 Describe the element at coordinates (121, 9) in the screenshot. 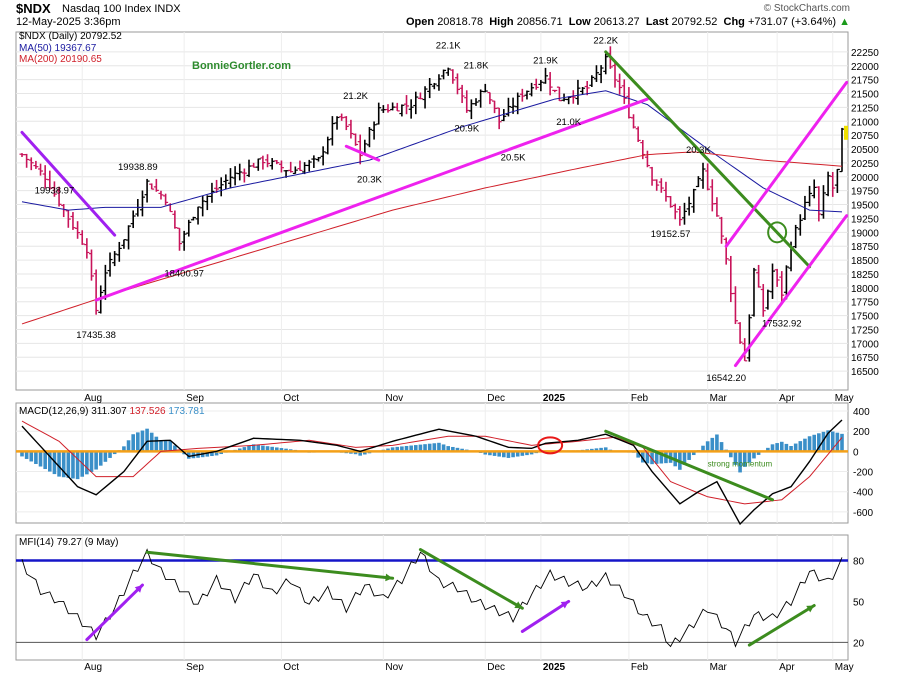

I see `symbol-name: Nasdaq 100 Index INDX` at that location.